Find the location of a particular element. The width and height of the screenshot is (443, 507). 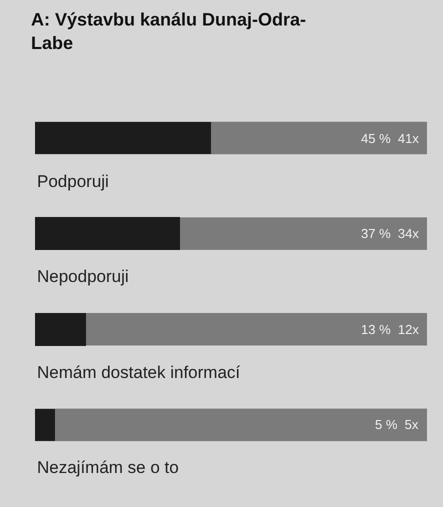

y-tick-label: Nepodporuji is located at coordinates (83, 276).